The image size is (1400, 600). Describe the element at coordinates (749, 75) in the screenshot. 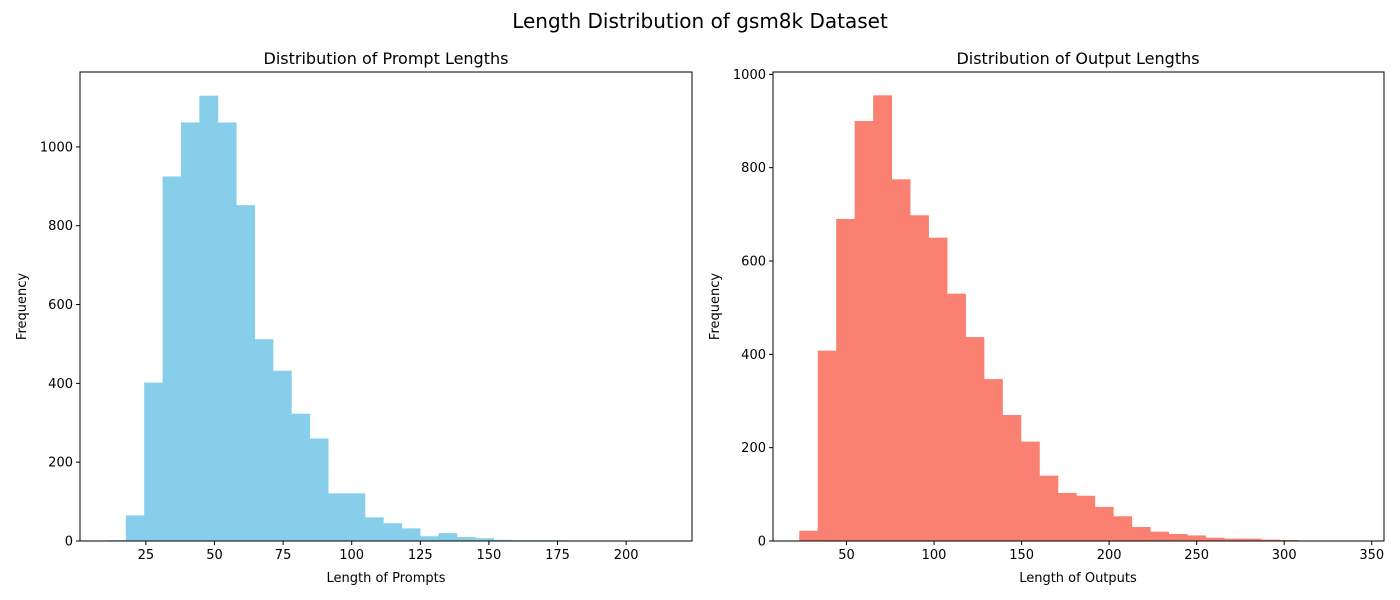

I see `output-y-tick-label: 1000` at that location.